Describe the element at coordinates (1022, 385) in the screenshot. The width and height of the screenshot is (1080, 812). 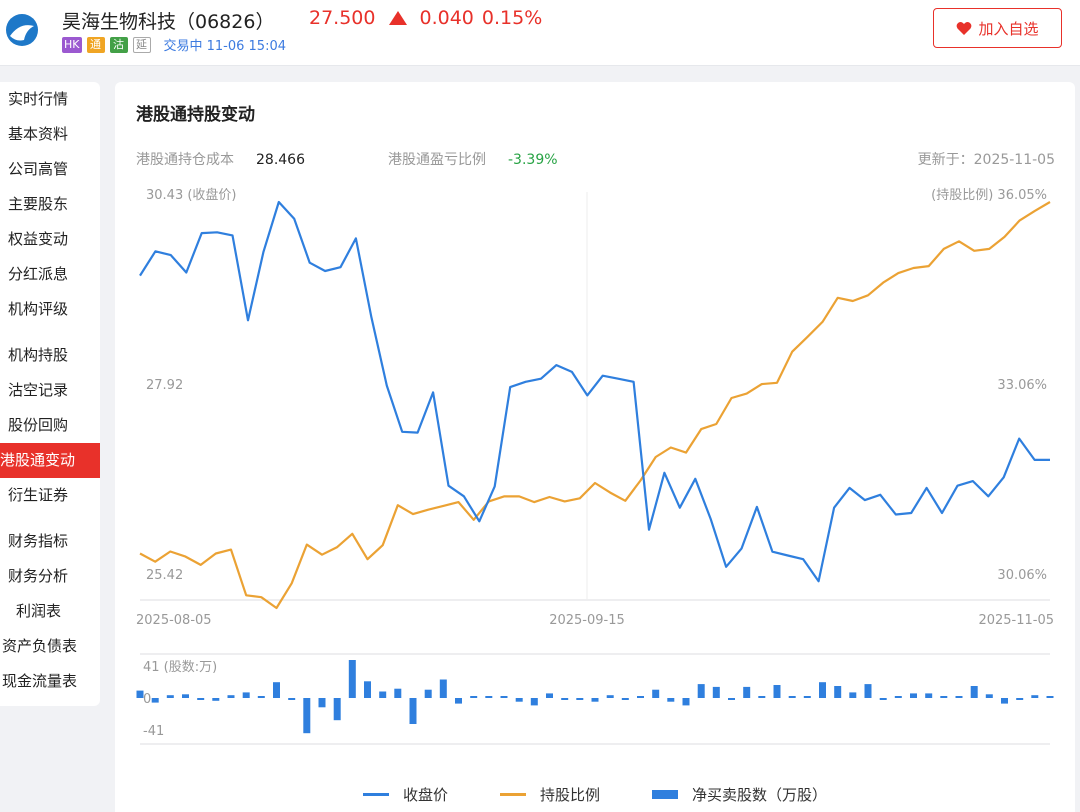
I see `right-axis-tick-label: 33.06%` at that location.